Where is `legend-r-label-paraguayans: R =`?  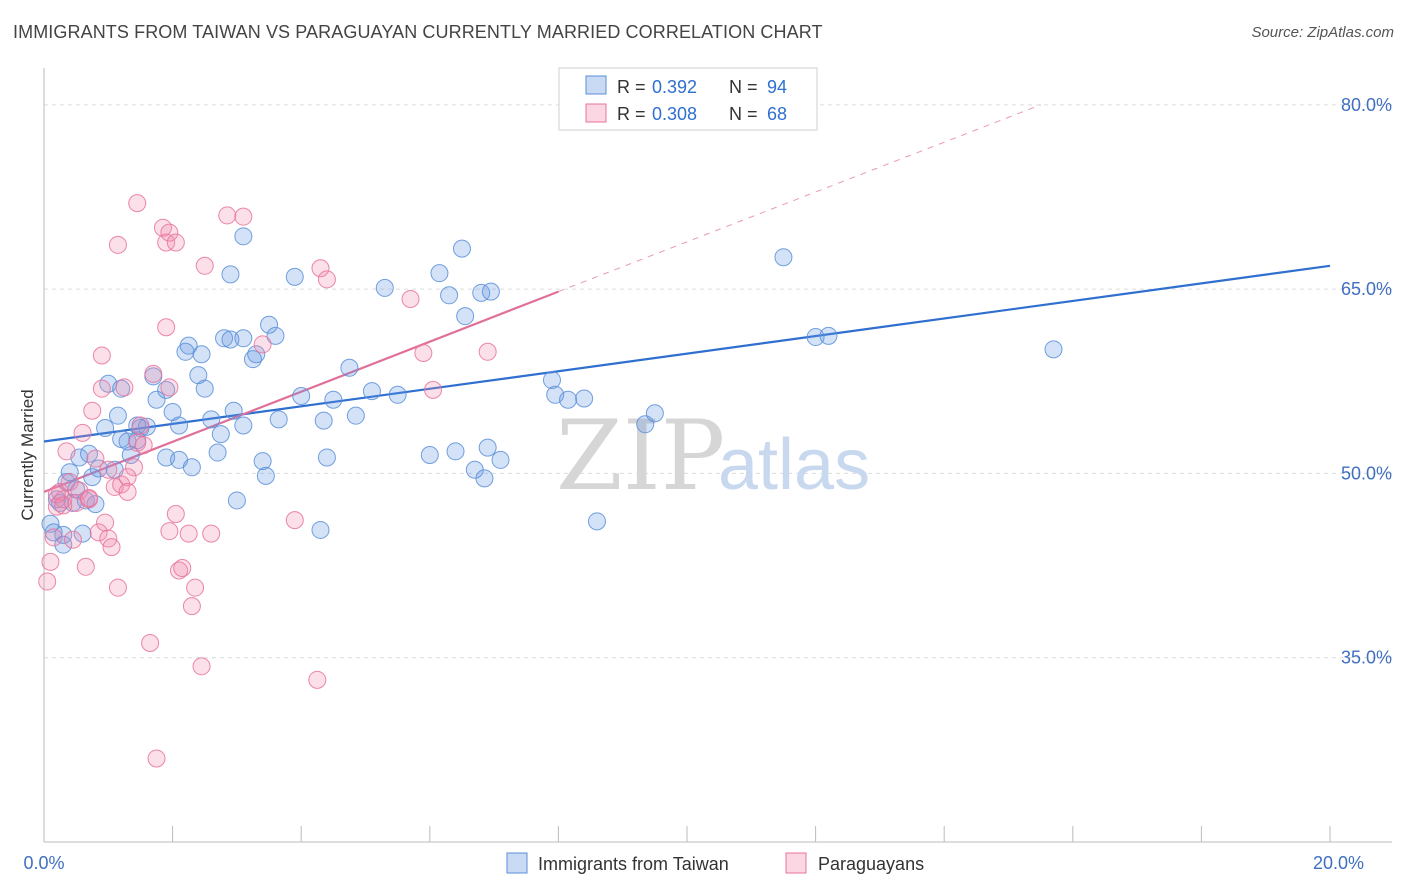
legend-r-label-paraguayans: R = is located at coordinates (631, 114).